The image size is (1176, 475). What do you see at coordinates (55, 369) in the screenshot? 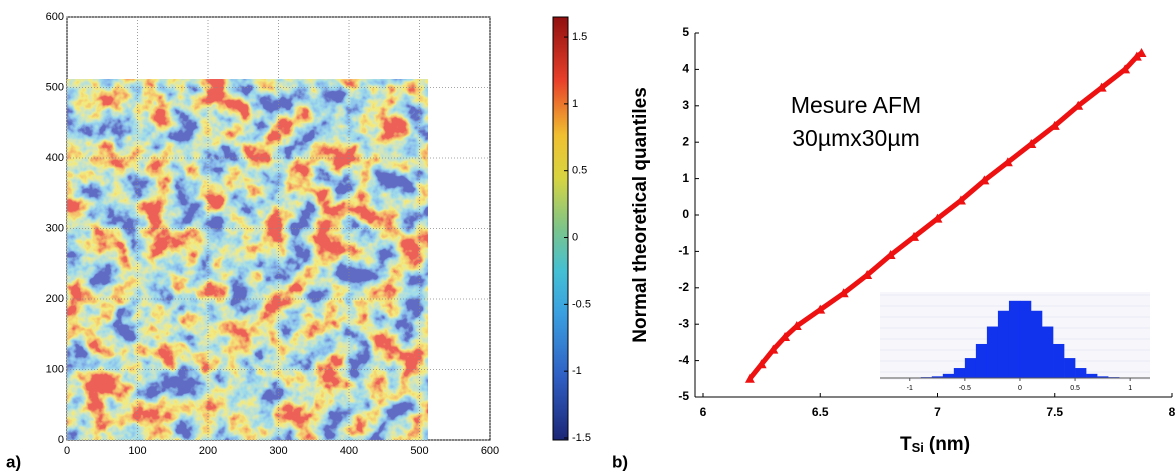
I see `y-tick-label: 100` at bounding box center [55, 369].